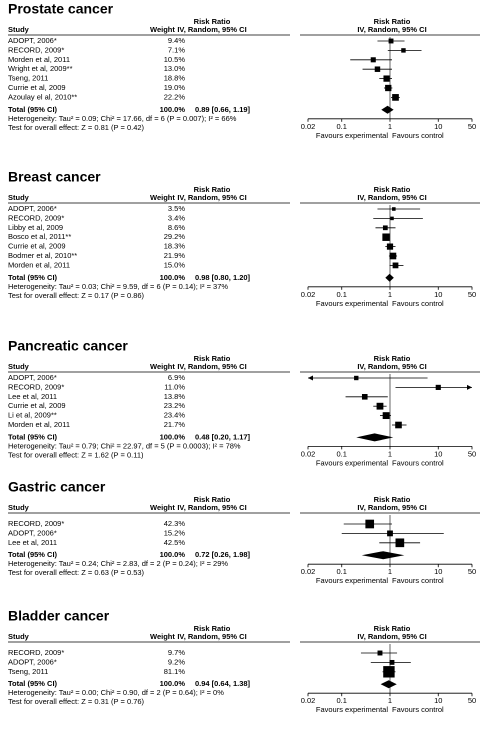  Describe the element at coordinates (61, 9) in the screenshot. I see `panel-title: Prostate cancer` at that location.